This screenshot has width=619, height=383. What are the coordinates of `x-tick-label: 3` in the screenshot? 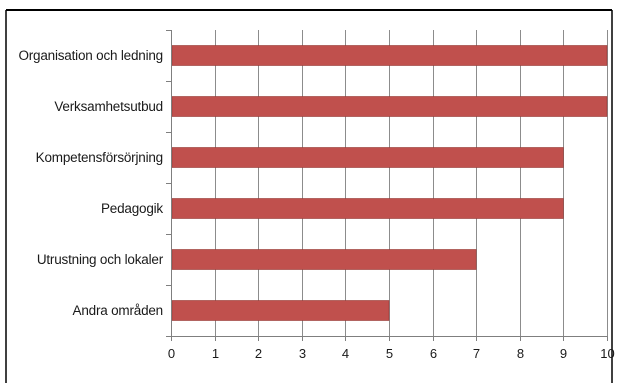 It's located at (302, 353).